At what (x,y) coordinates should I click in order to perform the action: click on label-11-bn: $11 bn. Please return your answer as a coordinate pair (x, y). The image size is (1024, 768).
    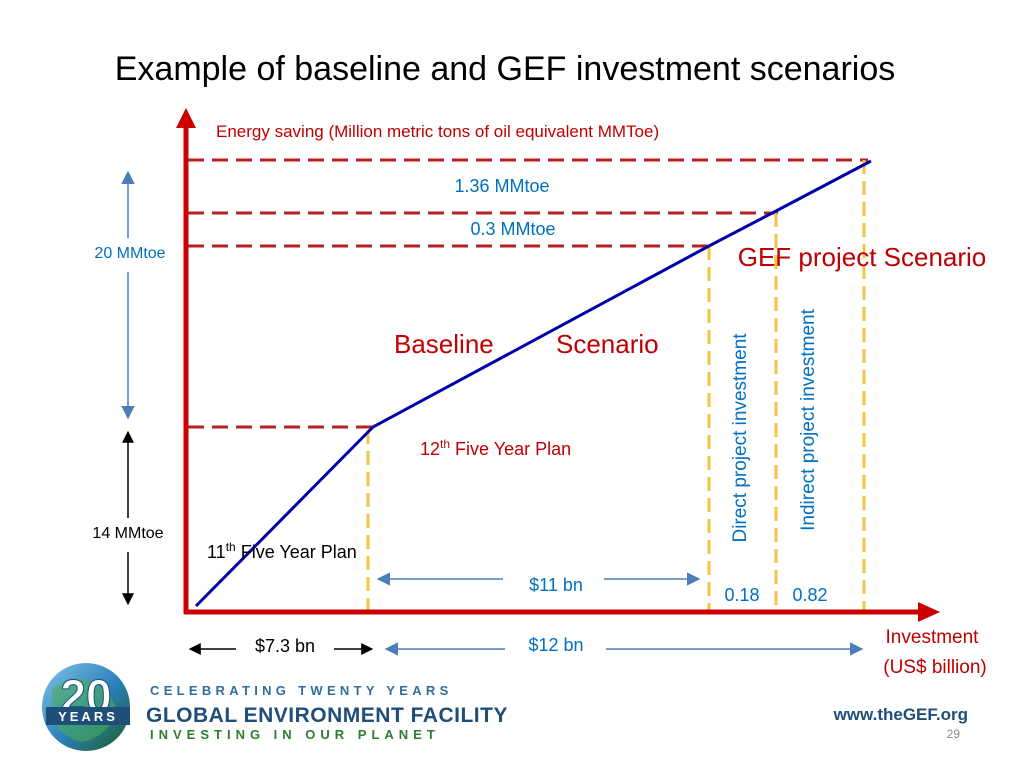
    Looking at the image, I should click on (556, 585).